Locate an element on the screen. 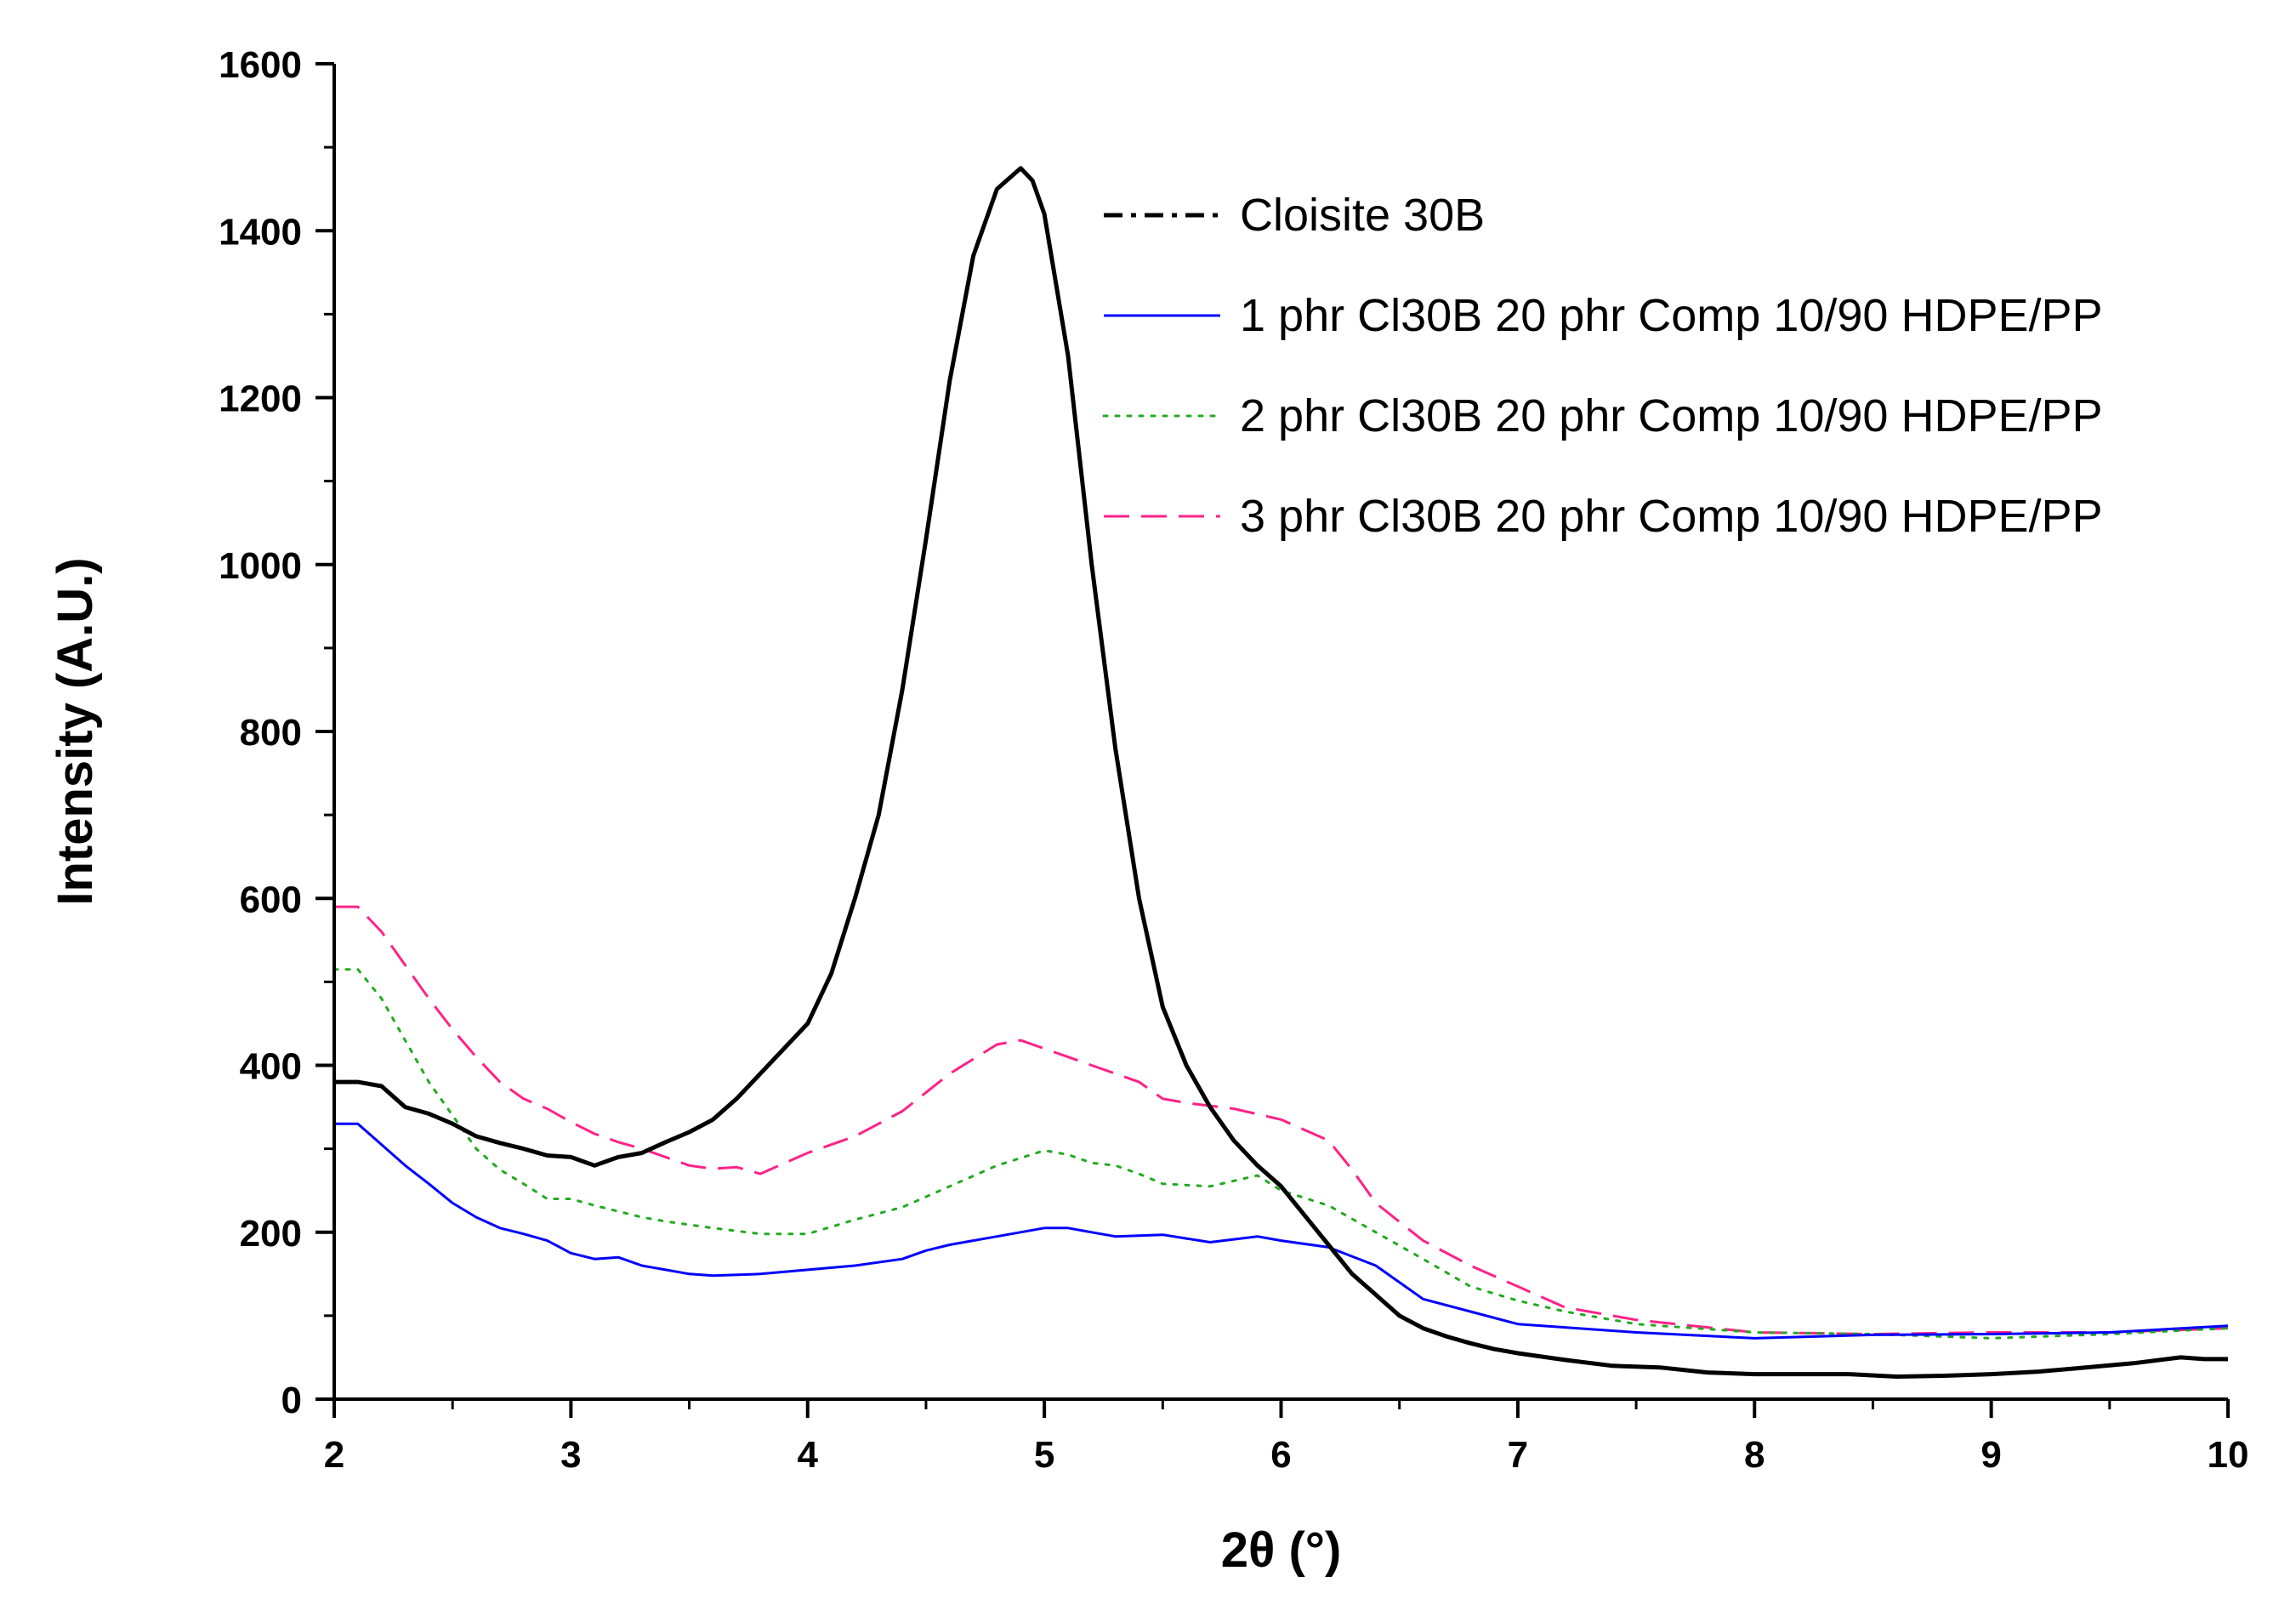  y-tick-label-1400: 1400 is located at coordinates (260, 232).